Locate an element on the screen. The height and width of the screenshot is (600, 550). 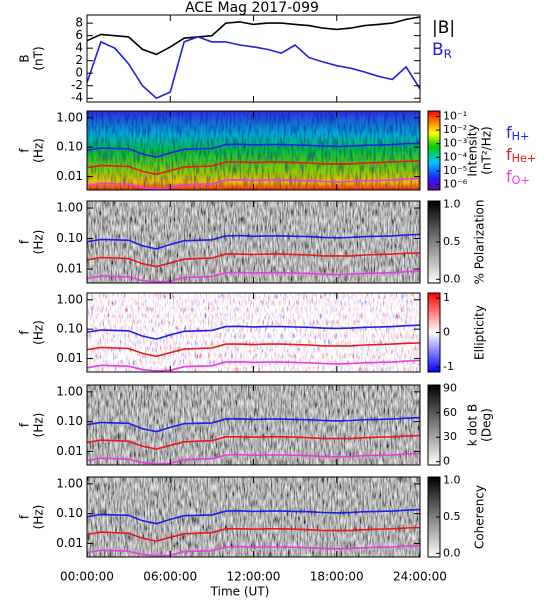
colorbar-label: (nT²/Hz) is located at coordinates (487, 150).